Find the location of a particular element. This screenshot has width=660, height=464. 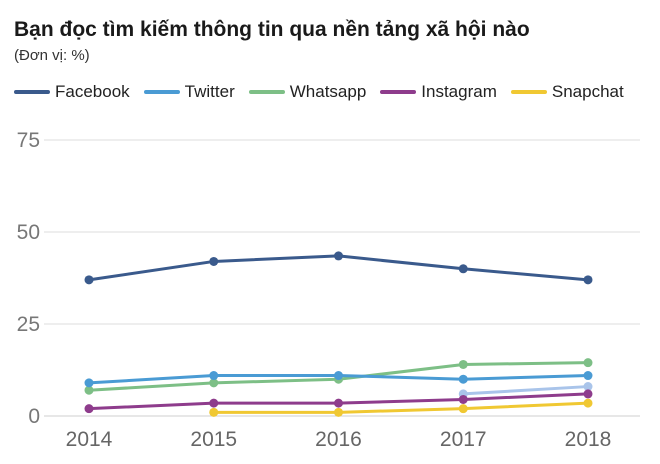

series-line-snapchat is located at coordinates (401, 407).